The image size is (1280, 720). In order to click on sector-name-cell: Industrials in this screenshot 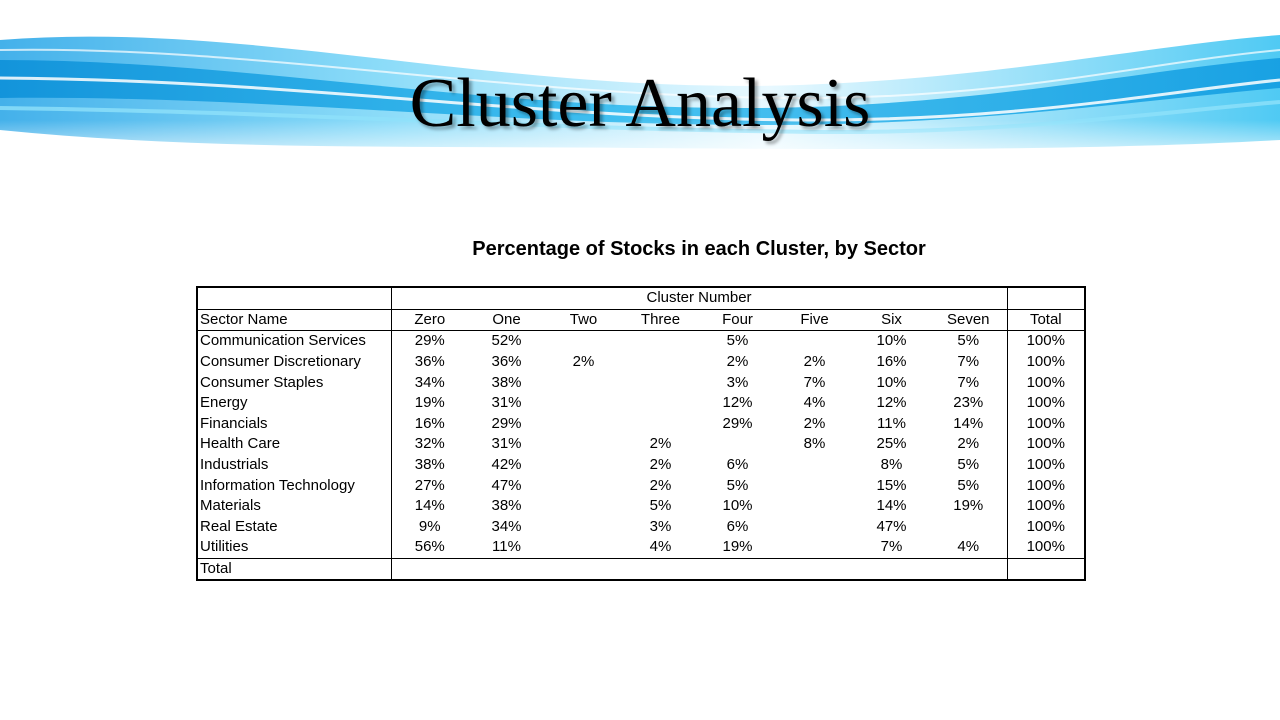, I will do `click(294, 465)`.